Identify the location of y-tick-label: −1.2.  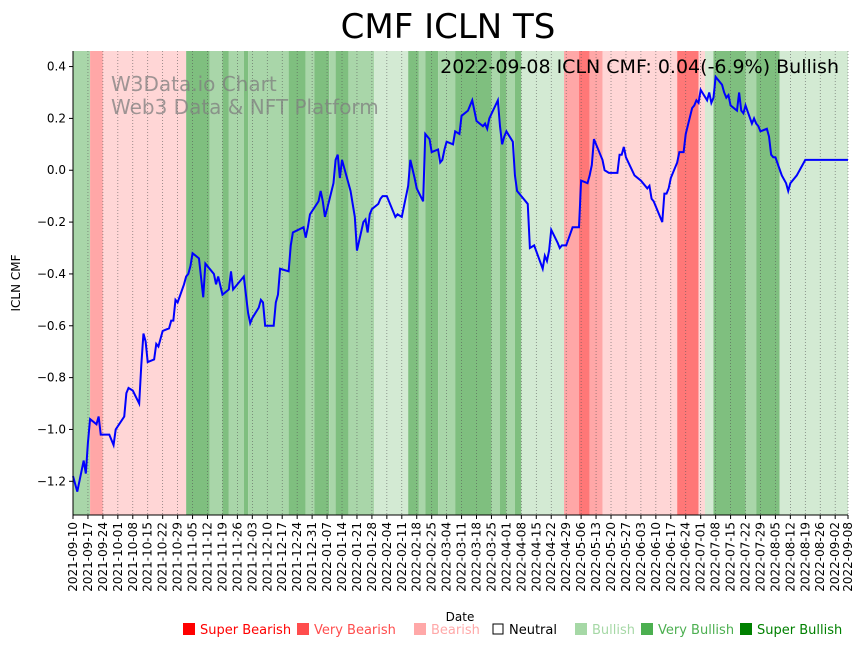
(51, 481).